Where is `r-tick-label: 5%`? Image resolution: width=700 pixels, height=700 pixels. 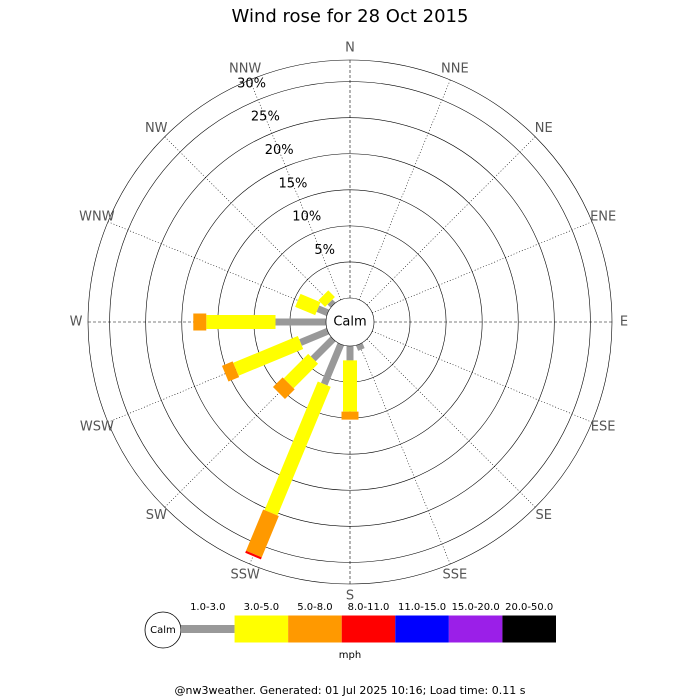 r-tick-label: 5% is located at coordinates (324, 250).